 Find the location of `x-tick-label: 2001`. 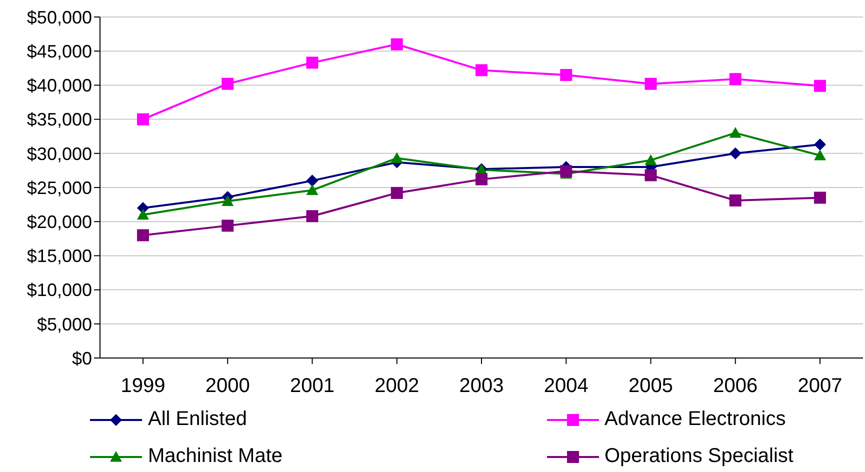

x-tick-label: 2001 is located at coordinates (312, 386).